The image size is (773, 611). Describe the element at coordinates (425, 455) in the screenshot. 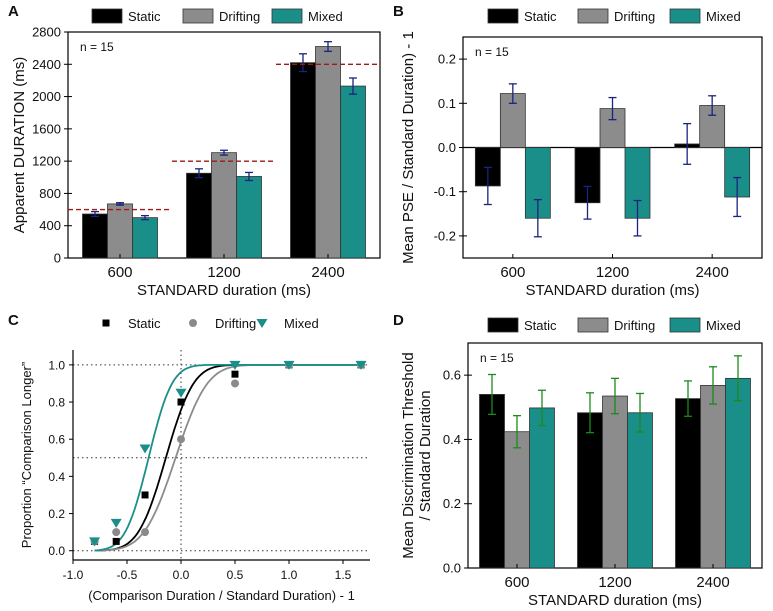

I see `y-axis-label: / Standard Duration` at that location.